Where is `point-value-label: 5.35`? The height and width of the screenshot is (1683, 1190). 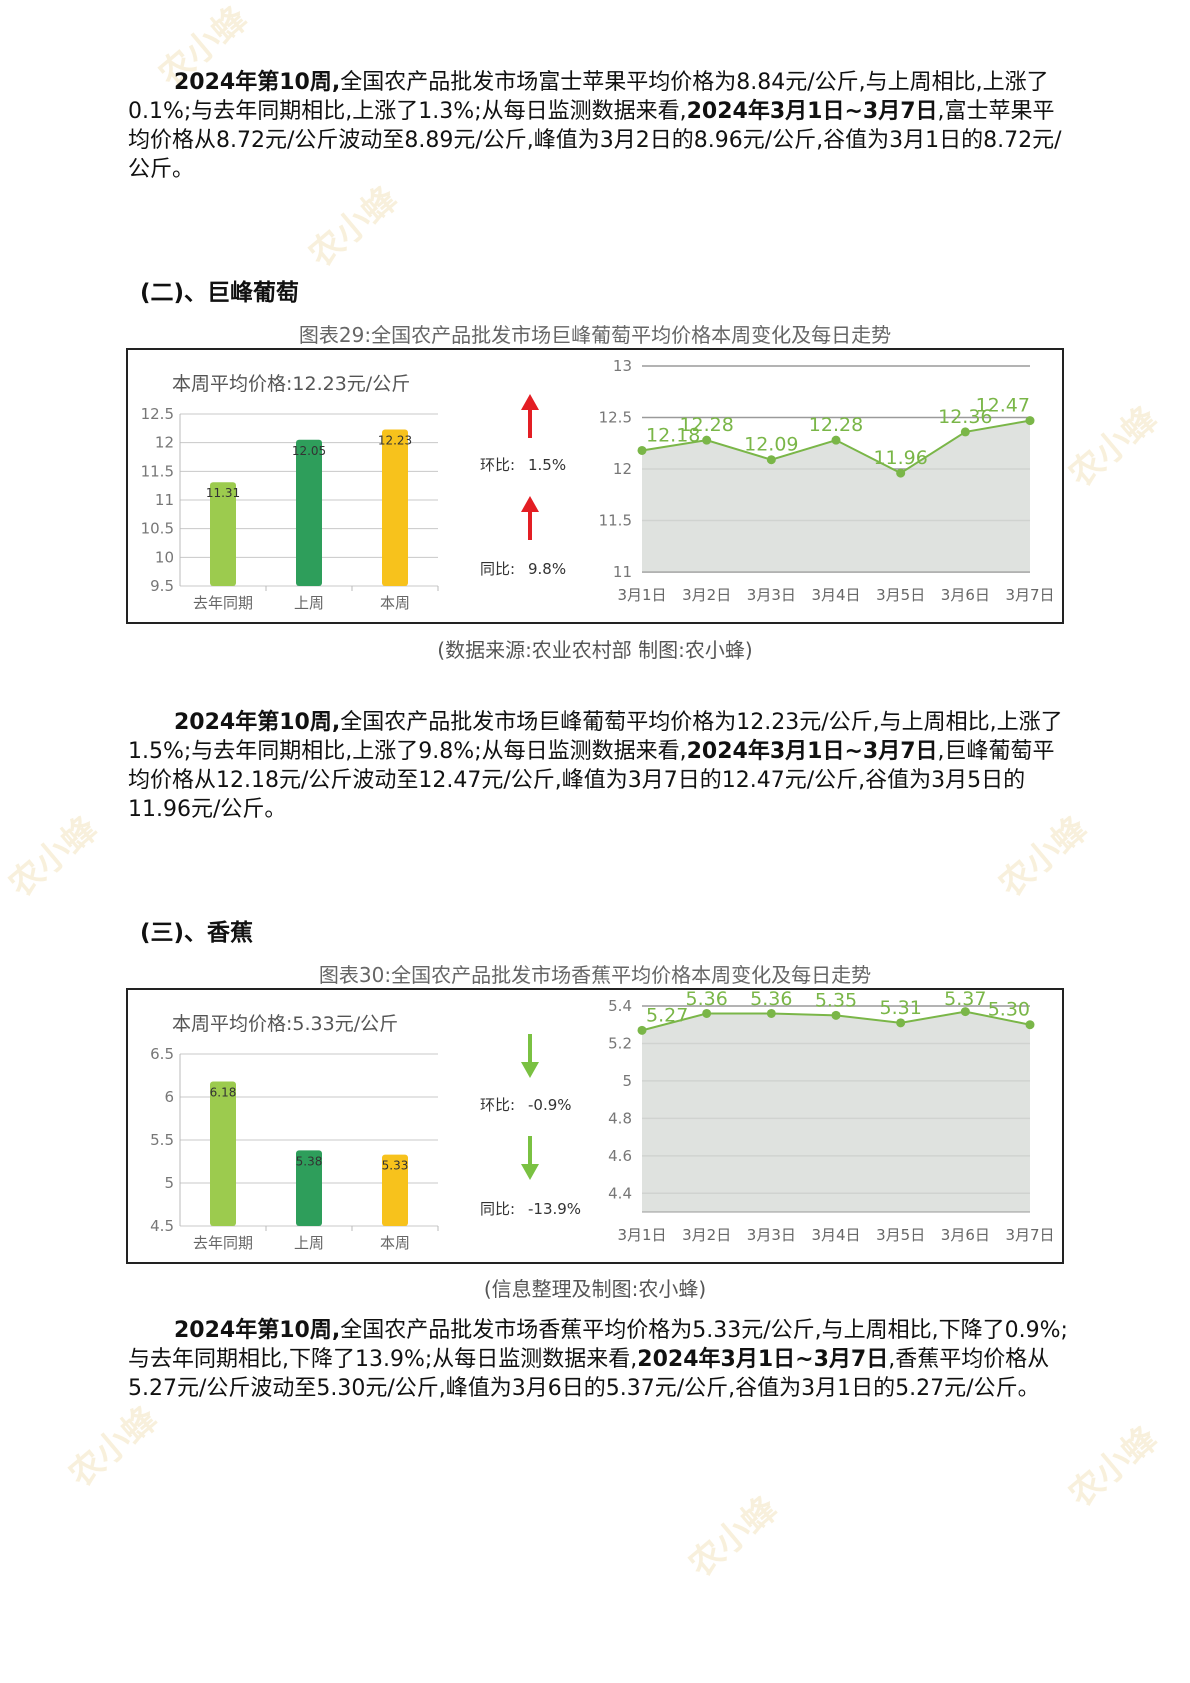
point-value-label: 5.35 is located at coordinates (836, 1000).